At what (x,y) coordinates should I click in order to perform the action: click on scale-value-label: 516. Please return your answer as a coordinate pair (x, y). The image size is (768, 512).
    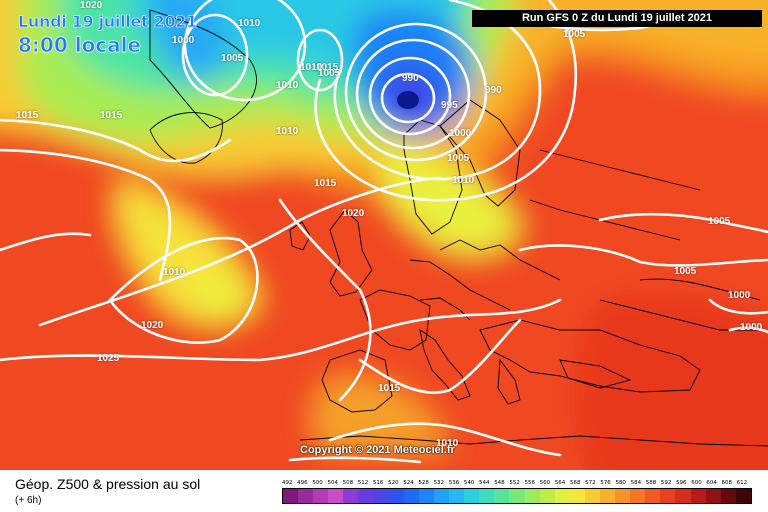
    Looking at the image, I should click on (378, 483).